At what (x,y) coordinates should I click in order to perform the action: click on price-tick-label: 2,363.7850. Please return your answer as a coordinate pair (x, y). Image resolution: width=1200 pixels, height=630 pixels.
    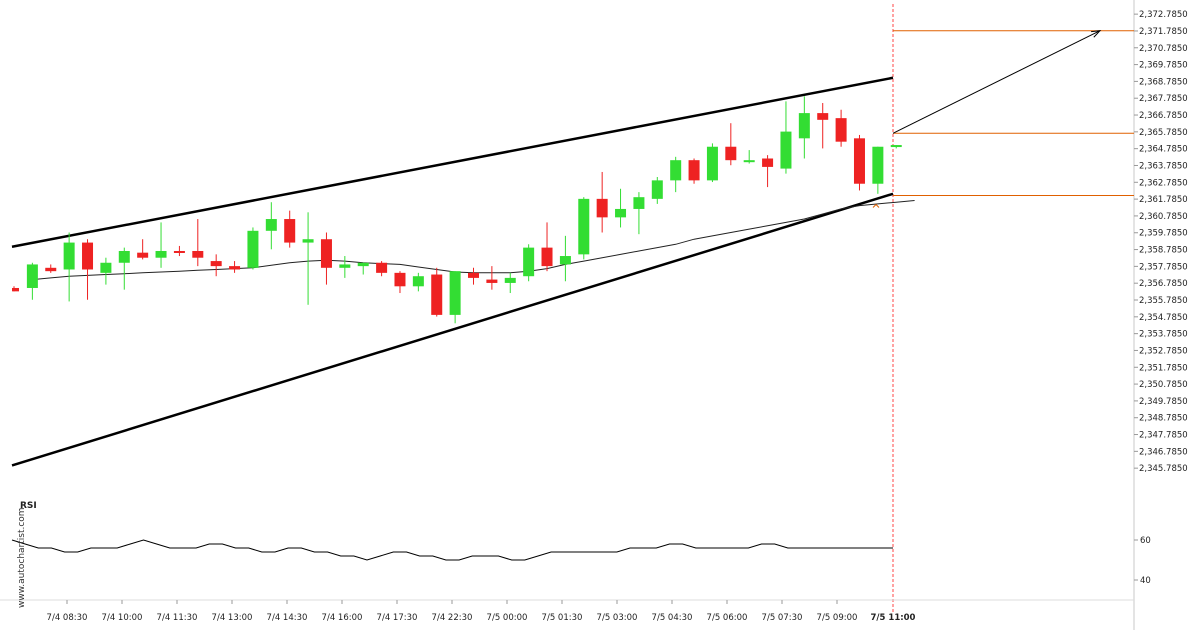
    Looking at the image, I should click on (1163, 166).